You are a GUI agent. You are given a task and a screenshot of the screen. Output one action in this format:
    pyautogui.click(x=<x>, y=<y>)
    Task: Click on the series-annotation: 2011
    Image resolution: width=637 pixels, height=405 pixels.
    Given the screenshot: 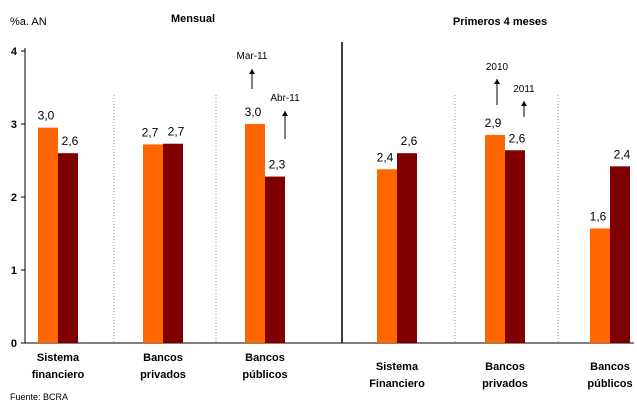 What is the action you would take?
    pyautogui.click(x=524, y=89)
    